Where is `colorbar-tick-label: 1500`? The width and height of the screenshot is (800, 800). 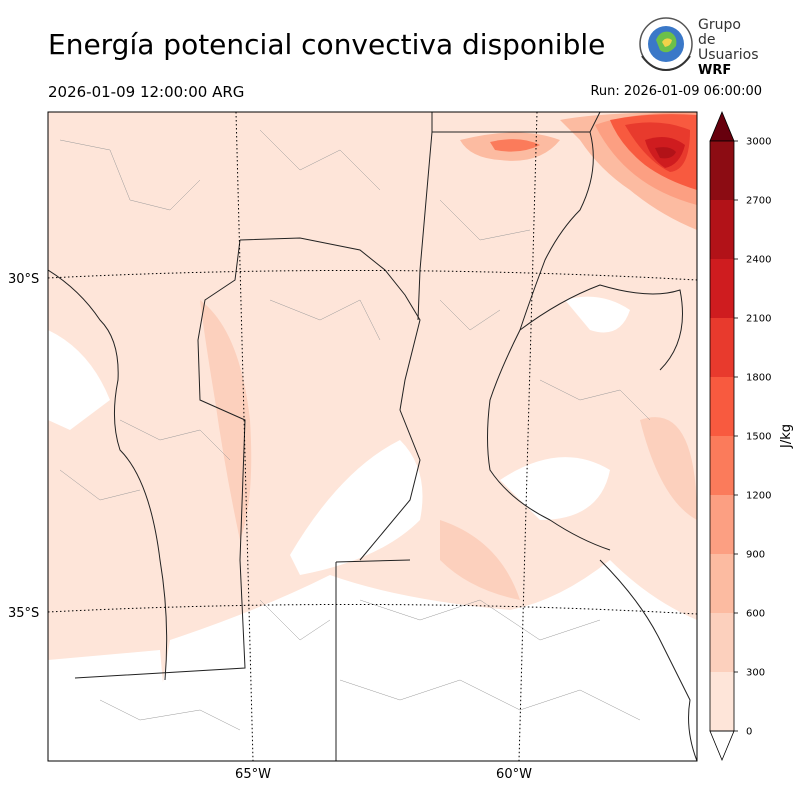 colorbar-tick-label: 1500 is located at coordinates (758, 437).